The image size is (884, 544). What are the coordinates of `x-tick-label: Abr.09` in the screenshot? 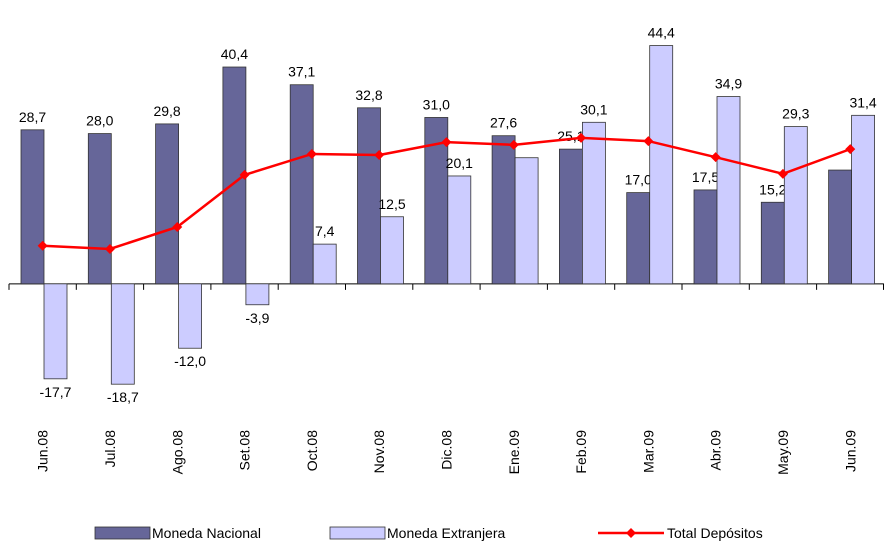 It's located at (716, 450).